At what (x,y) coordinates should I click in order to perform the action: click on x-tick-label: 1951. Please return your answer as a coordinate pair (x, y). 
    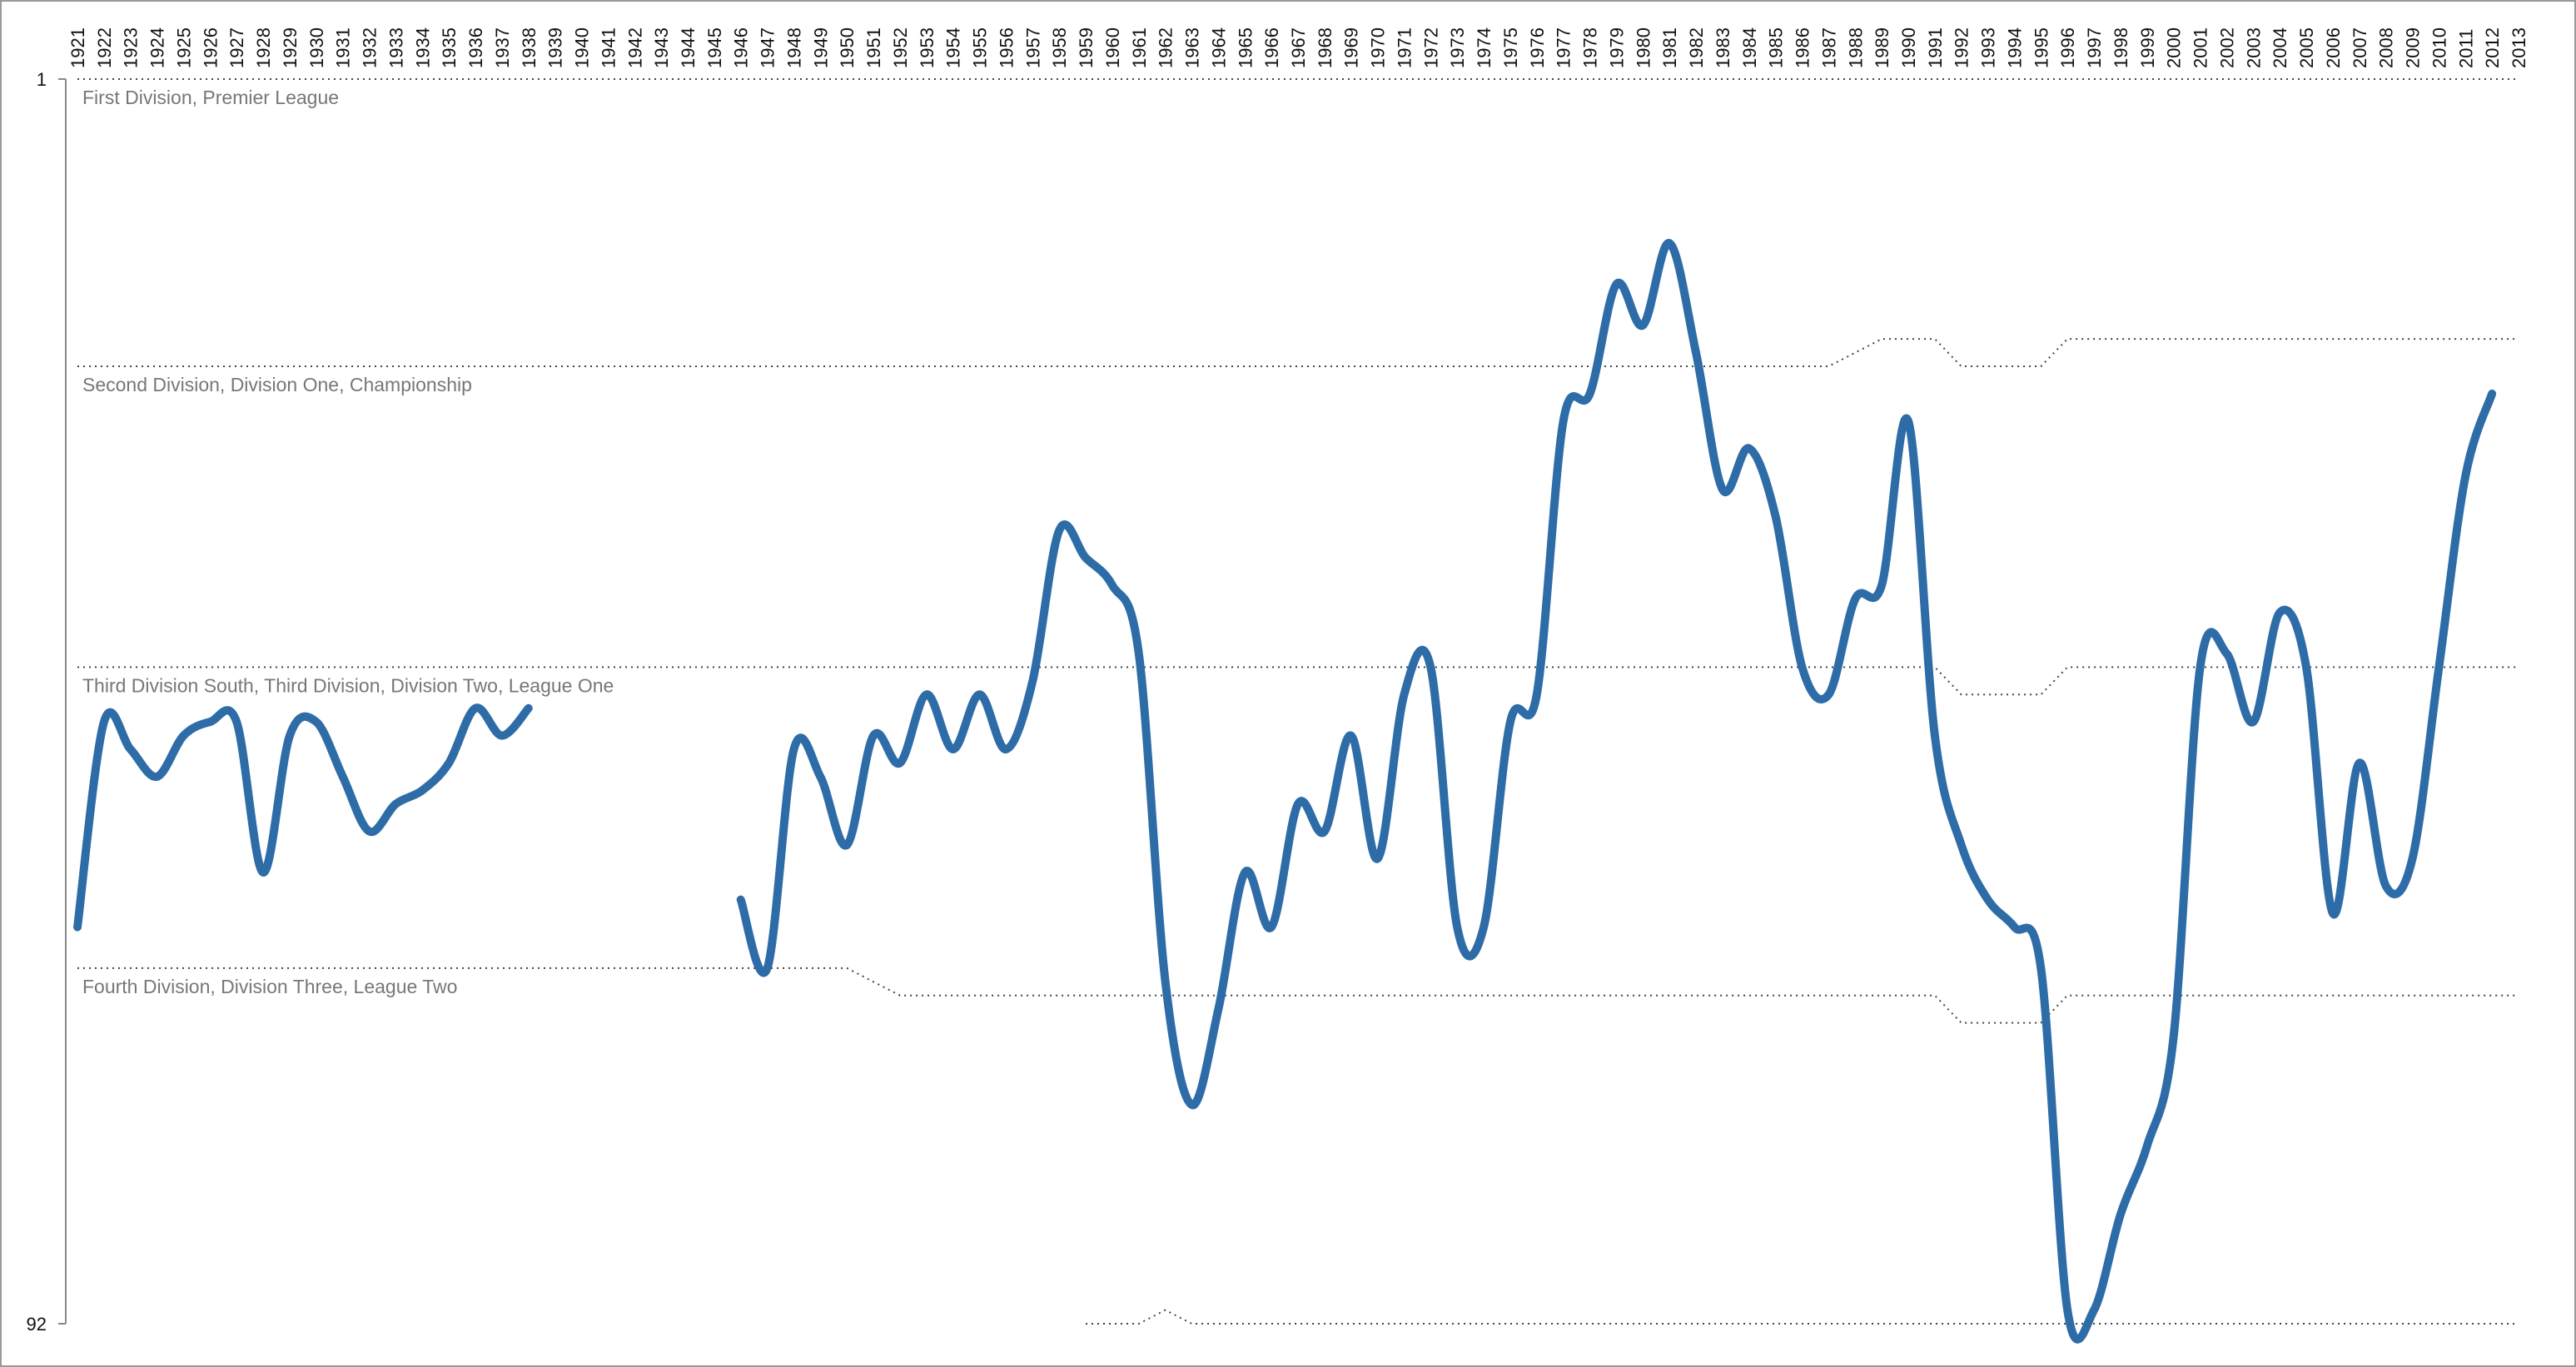
    Looking at the image, I should click on (873, 48).